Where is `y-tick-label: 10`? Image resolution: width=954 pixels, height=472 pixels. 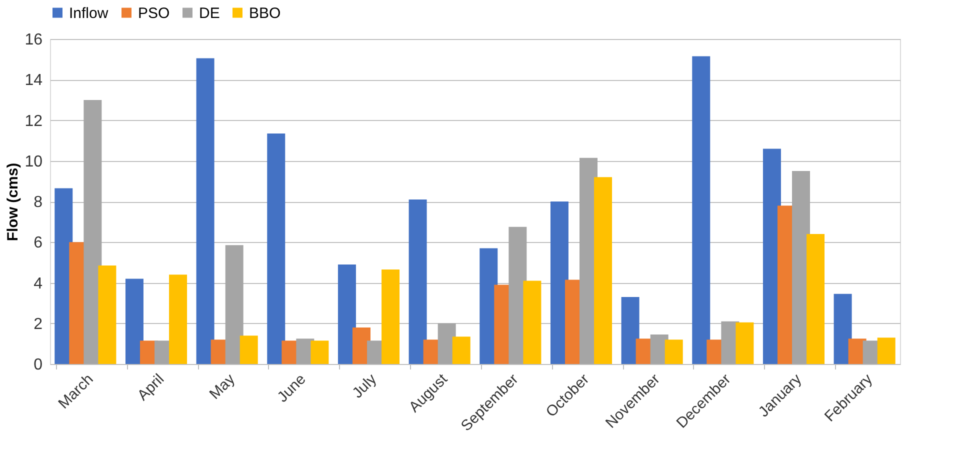
y-tick-label: 10 is located at coordinates (33, 161).